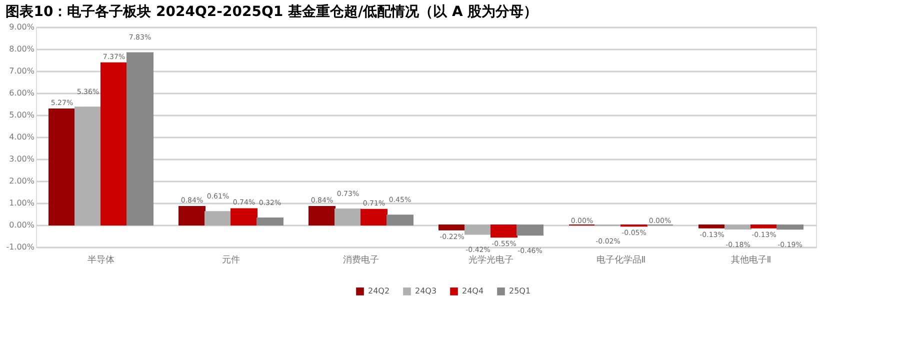 This screenshot has width=910, height=340. I want to click on x-tick-label: 其他电子Ⅱ, so click(751, 260).